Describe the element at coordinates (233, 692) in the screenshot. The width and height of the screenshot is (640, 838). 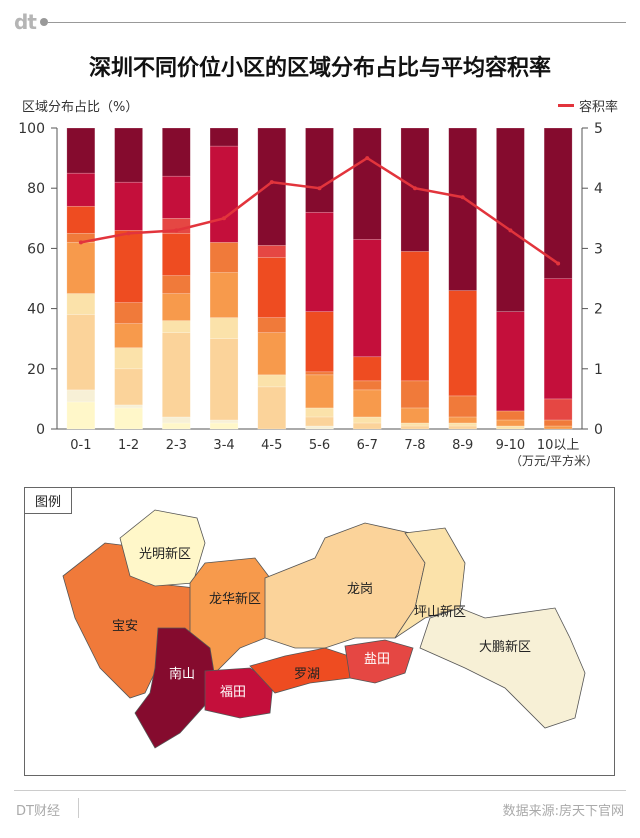
I see `district-label: 福田` at that location.